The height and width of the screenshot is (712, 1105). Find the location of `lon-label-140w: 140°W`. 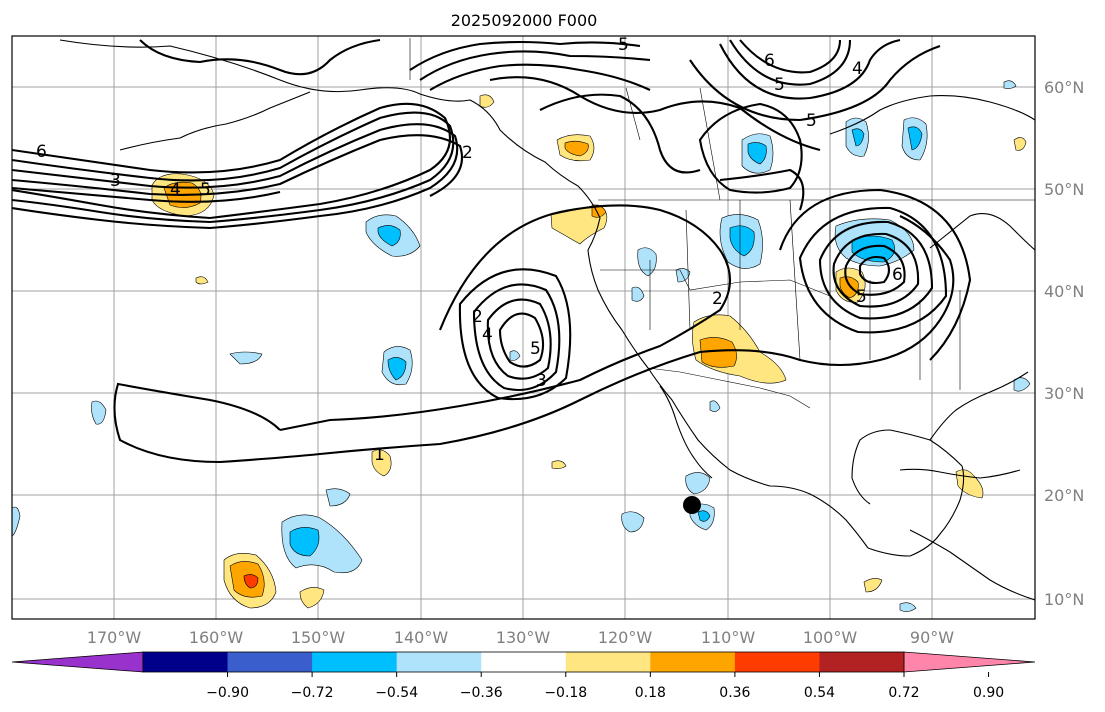

lon-label-140w: 140°W is located at coordinates (421, 637).